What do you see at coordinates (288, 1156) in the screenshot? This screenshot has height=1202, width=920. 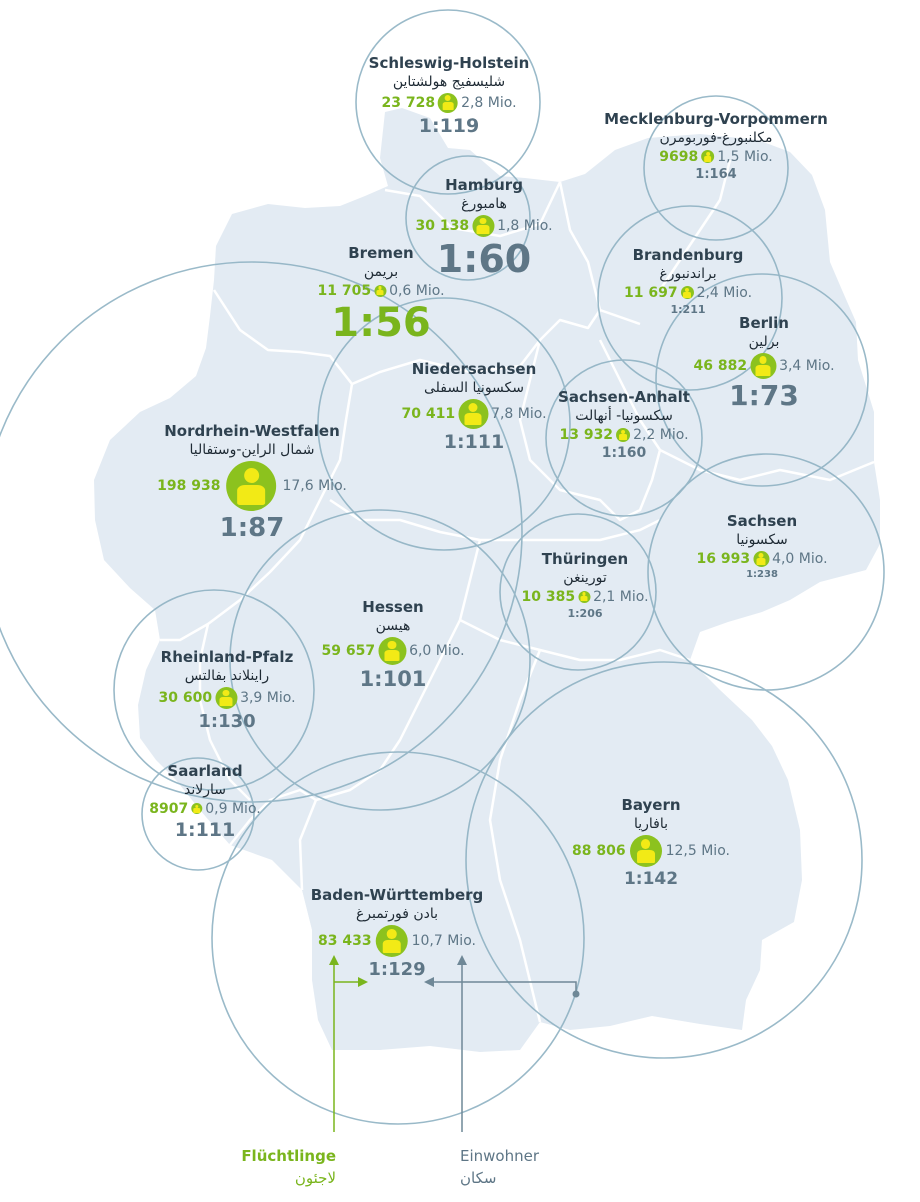 I see `legend-refugees-label: Flüchtlinge` at bounding box center [288, 1156].